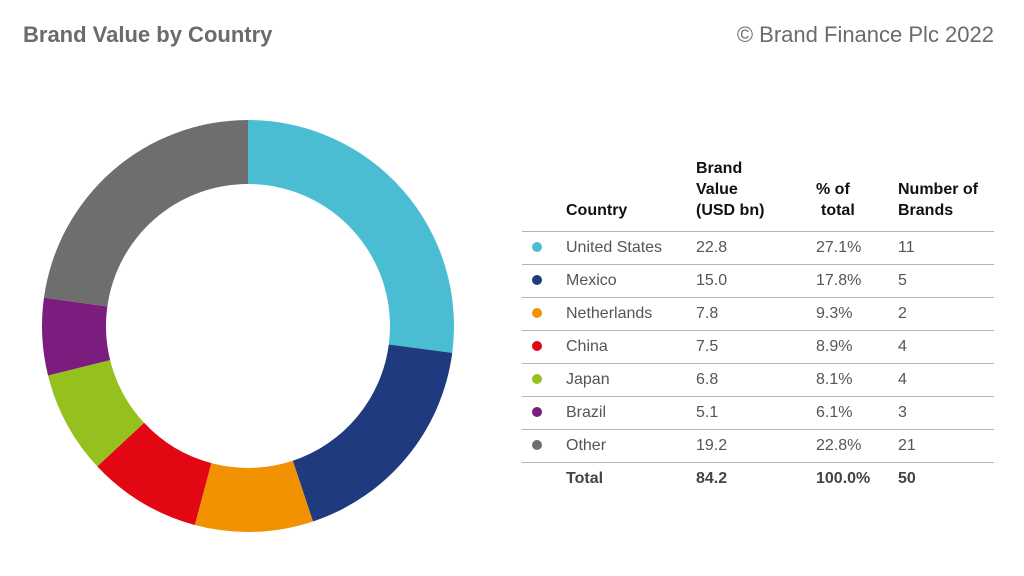 Image resolution: width=1024 pixels, height=576 pixels. I want to click on brands-cell: 11, so click(946, 248).